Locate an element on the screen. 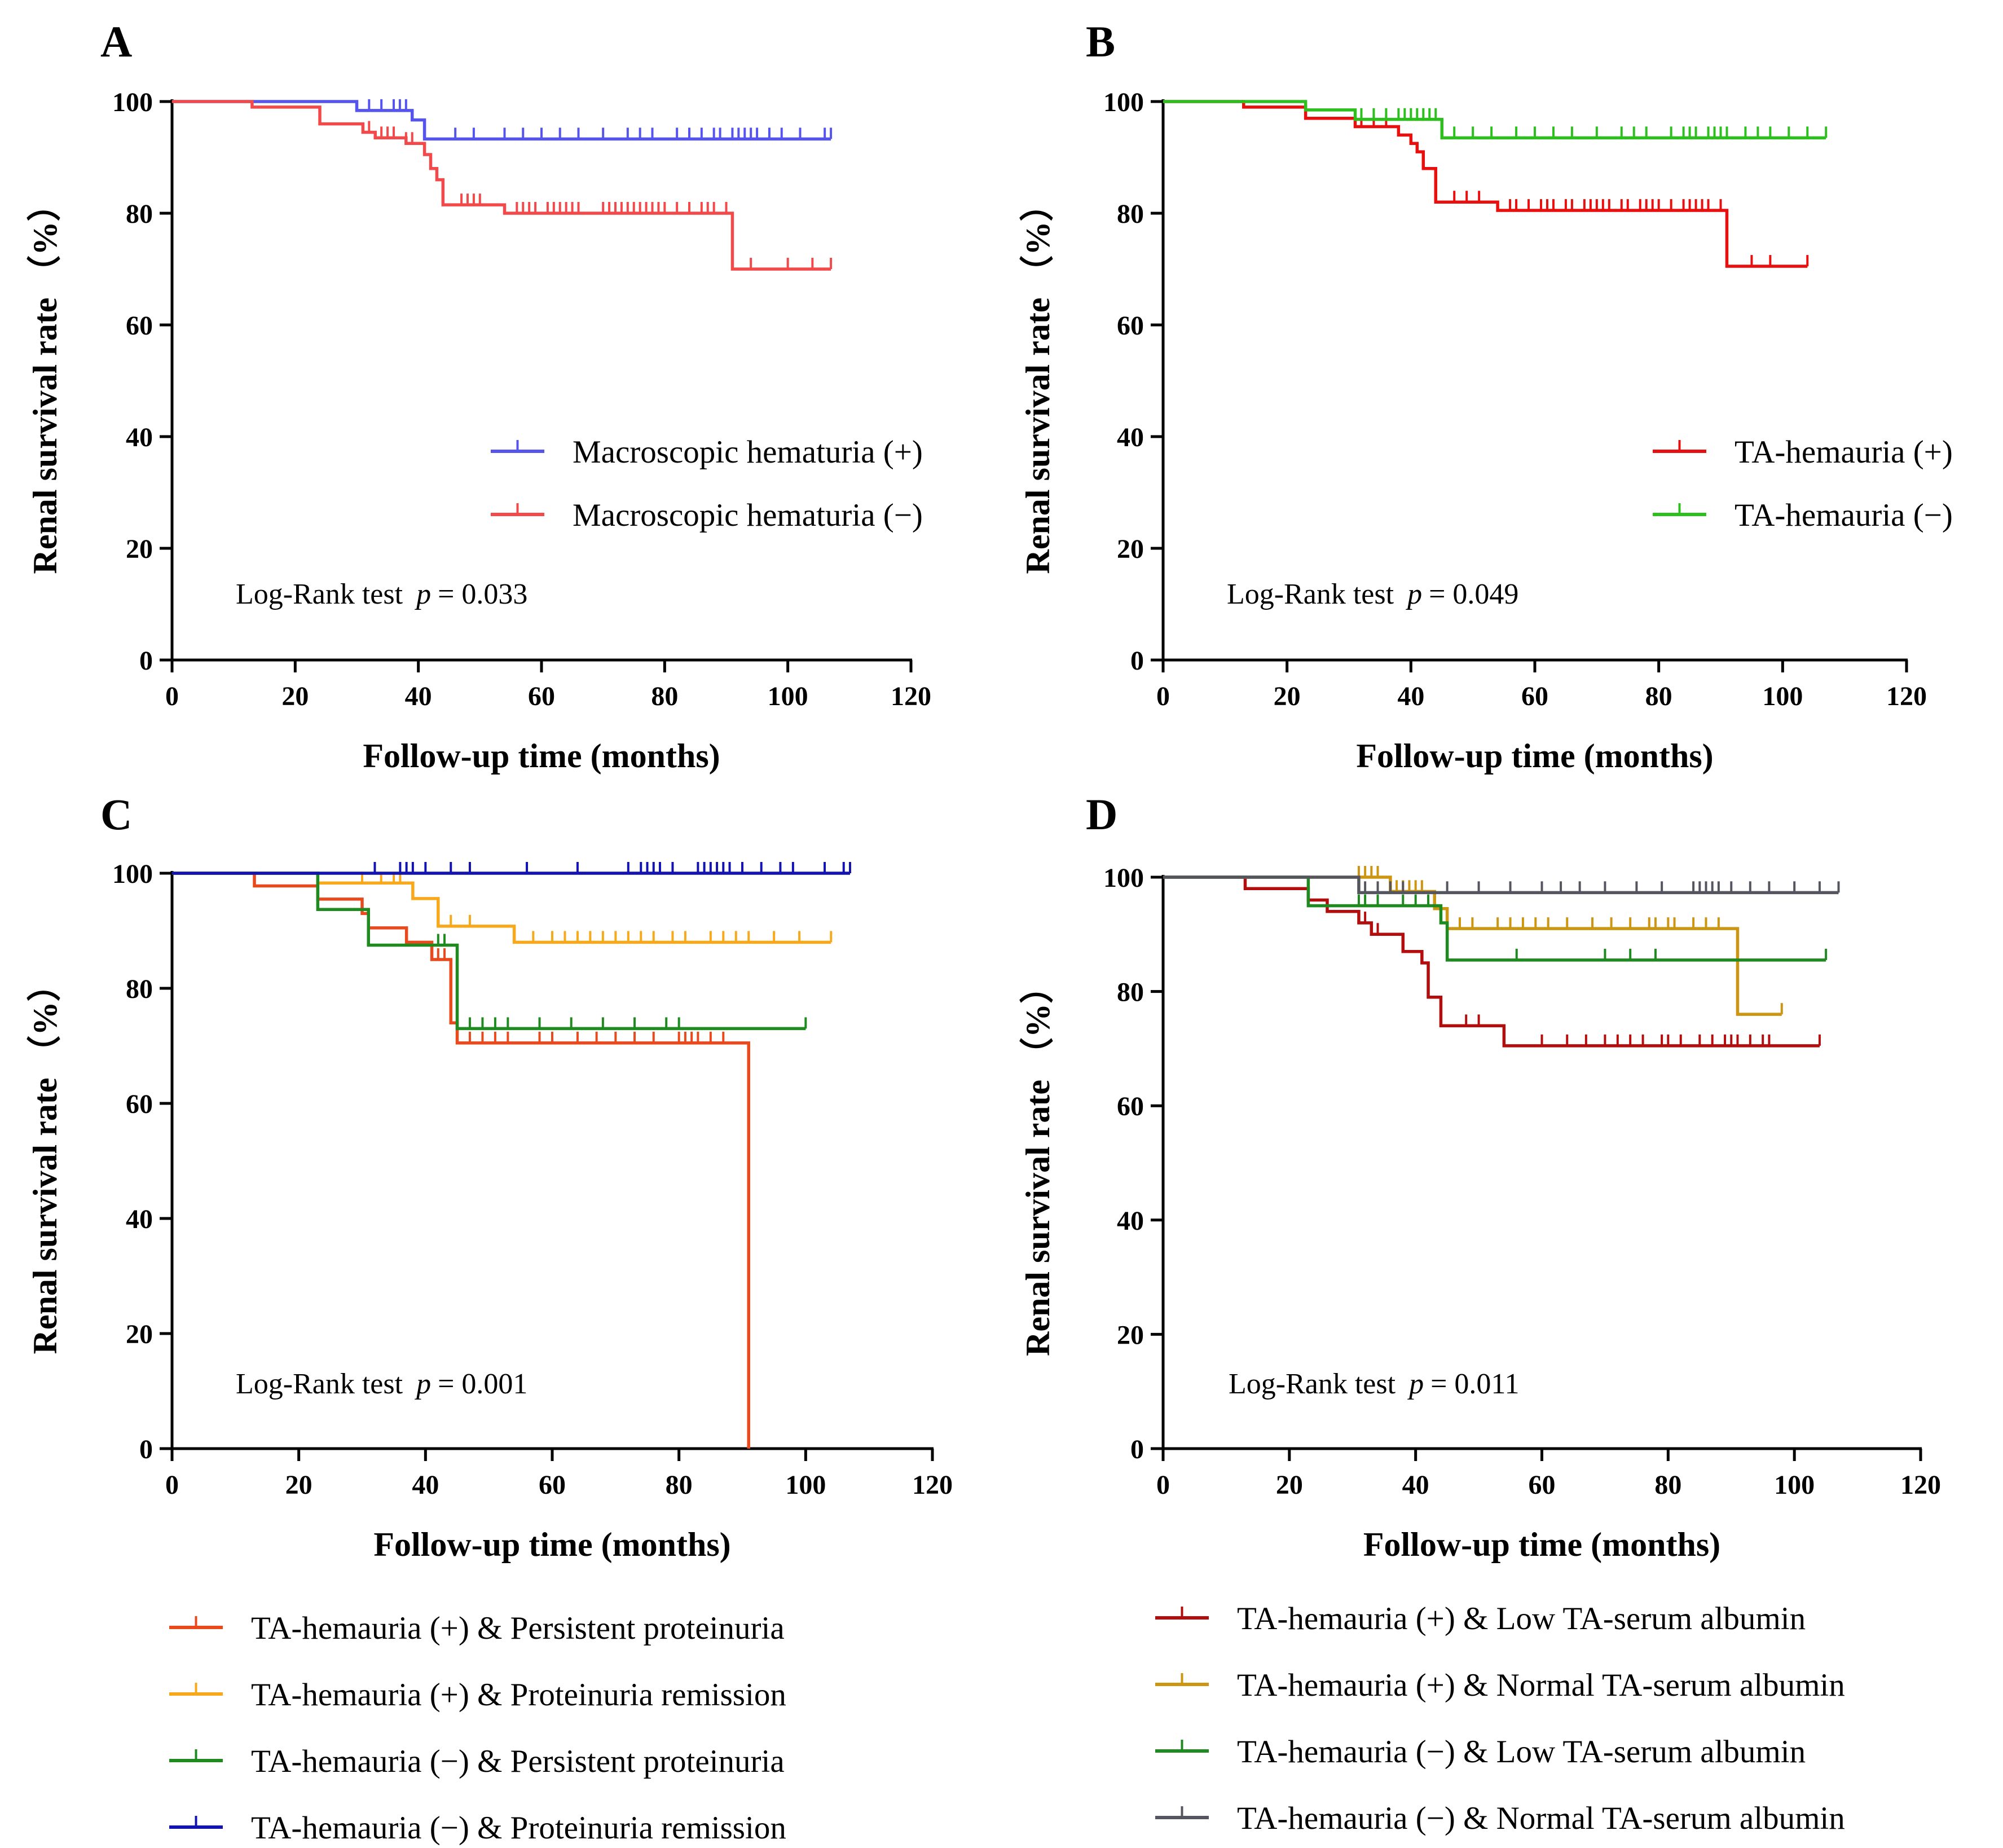 The image size is (2003, 1848). legend-label: TA-hemauria (−) & Proteinuria remission is located at coordinates (518, 1828).